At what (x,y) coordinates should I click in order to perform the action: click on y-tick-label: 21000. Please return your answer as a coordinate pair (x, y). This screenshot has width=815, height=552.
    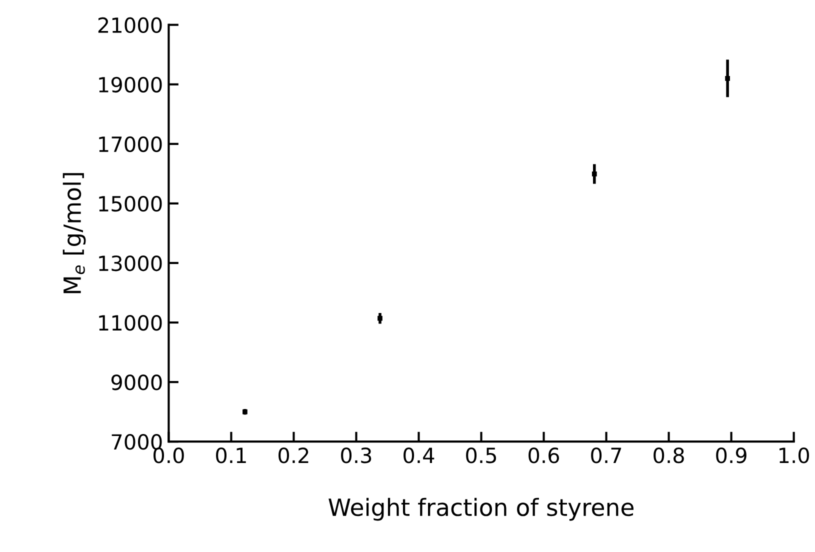
    Looking at the image, I should click on (130, 25).